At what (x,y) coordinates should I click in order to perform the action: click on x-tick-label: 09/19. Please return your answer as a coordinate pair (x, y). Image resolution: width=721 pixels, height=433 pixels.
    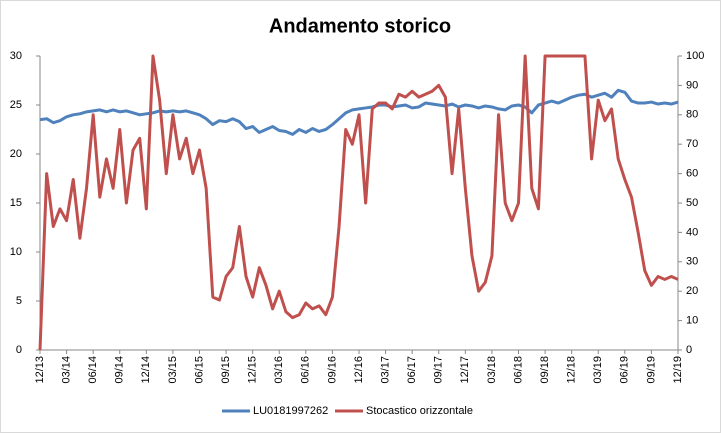
    Looking at the image, I should click on (651, 370).